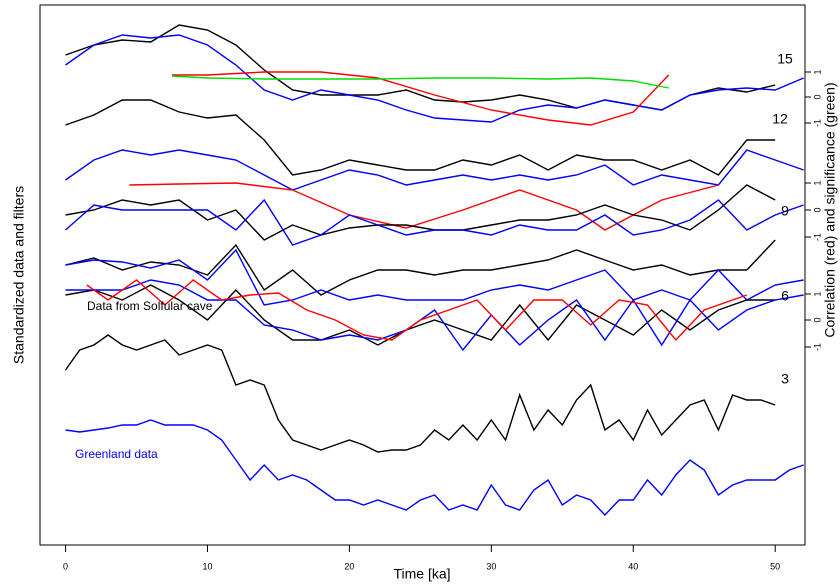 Image resolution: width=840 pixels, height=588 pixels. I want to click on filter-period-label: 9, so click(785, 211).